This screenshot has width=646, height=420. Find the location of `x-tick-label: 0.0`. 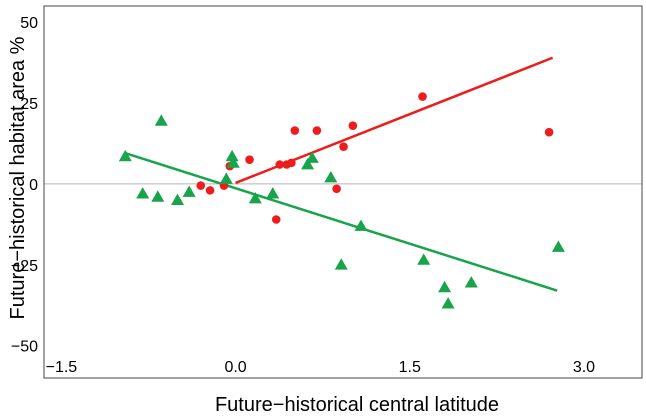

x-tick-label: 0.0 is located at coordinates (235, 367).